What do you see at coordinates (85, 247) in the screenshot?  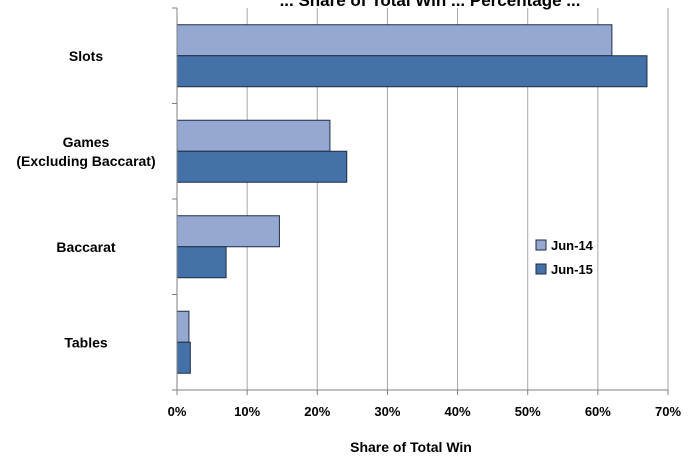 I see `category-label: Baccarat` at bounding box center [85, 247].